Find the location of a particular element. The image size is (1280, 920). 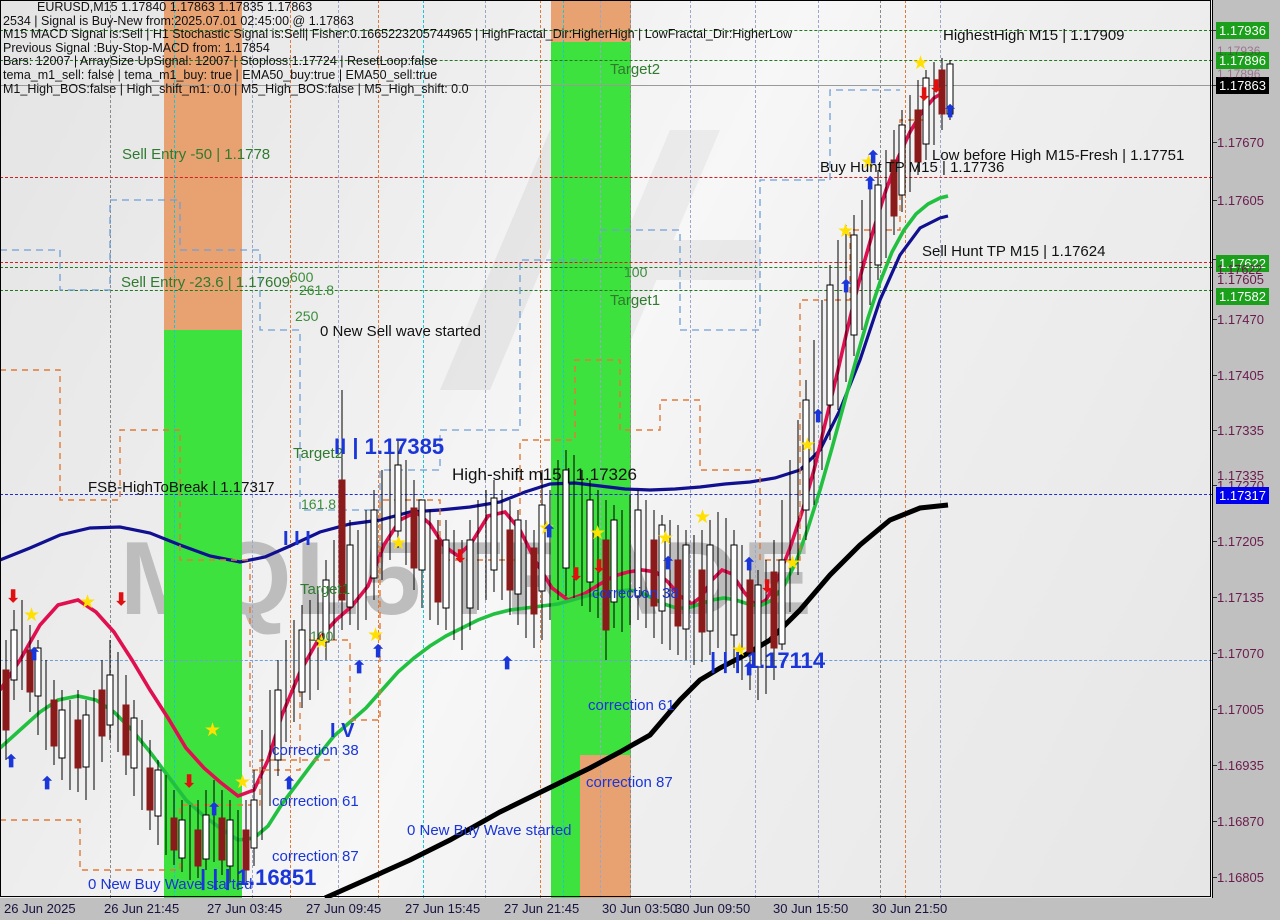

time-tick: 27 Jun 21:45 is located at coordinates (542, 908).